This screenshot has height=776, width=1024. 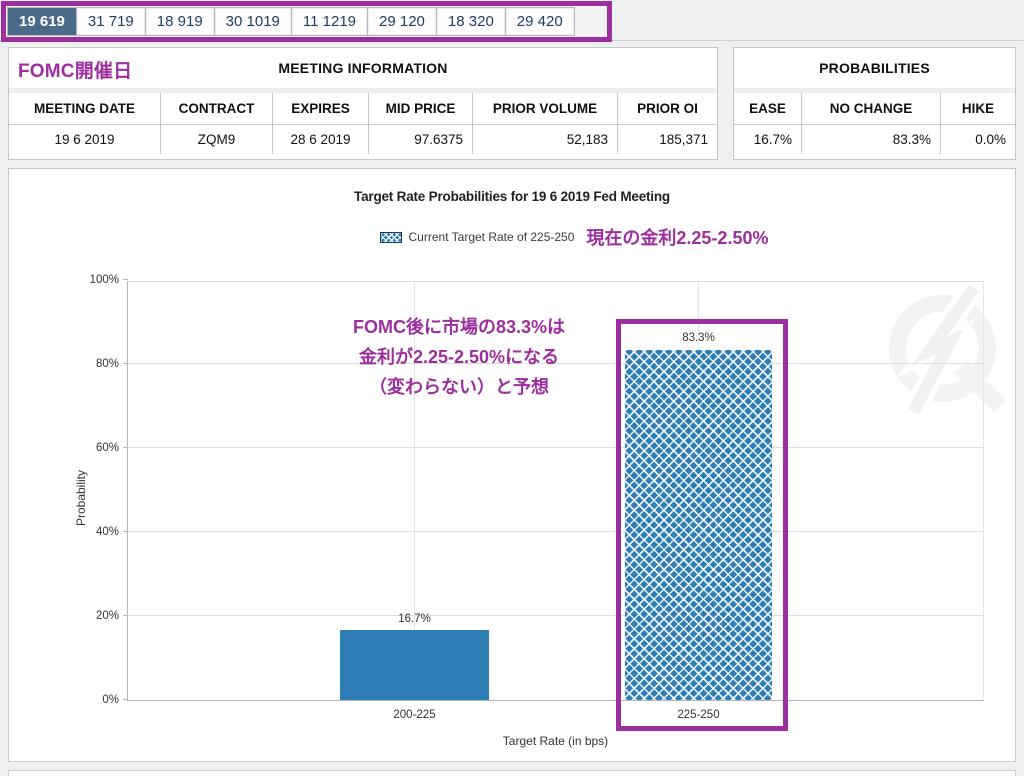 I want to click on tab-meeting-19-619: 19 619, so click(x=42, y=21).